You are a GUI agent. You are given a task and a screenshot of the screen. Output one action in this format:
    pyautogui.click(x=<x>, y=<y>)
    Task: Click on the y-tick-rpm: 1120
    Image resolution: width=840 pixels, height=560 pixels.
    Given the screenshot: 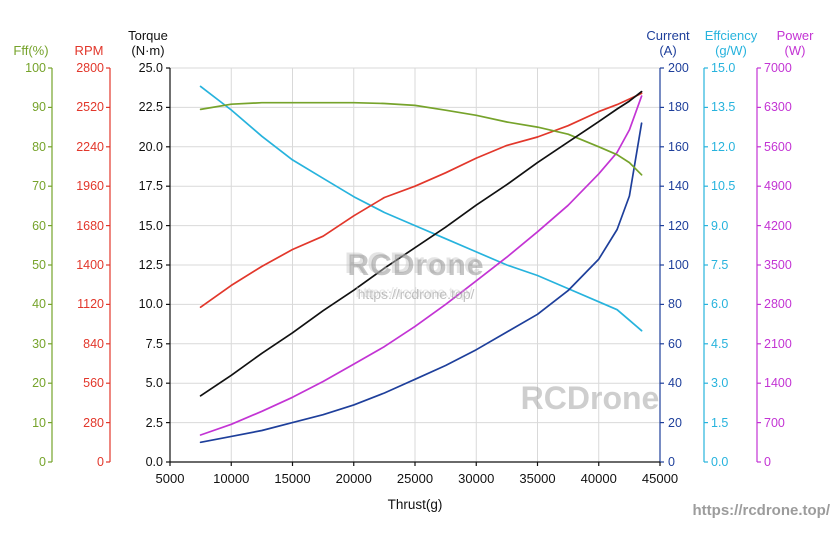 What is the action you would take?
    pyautogui.click(x=90, y=304)
    